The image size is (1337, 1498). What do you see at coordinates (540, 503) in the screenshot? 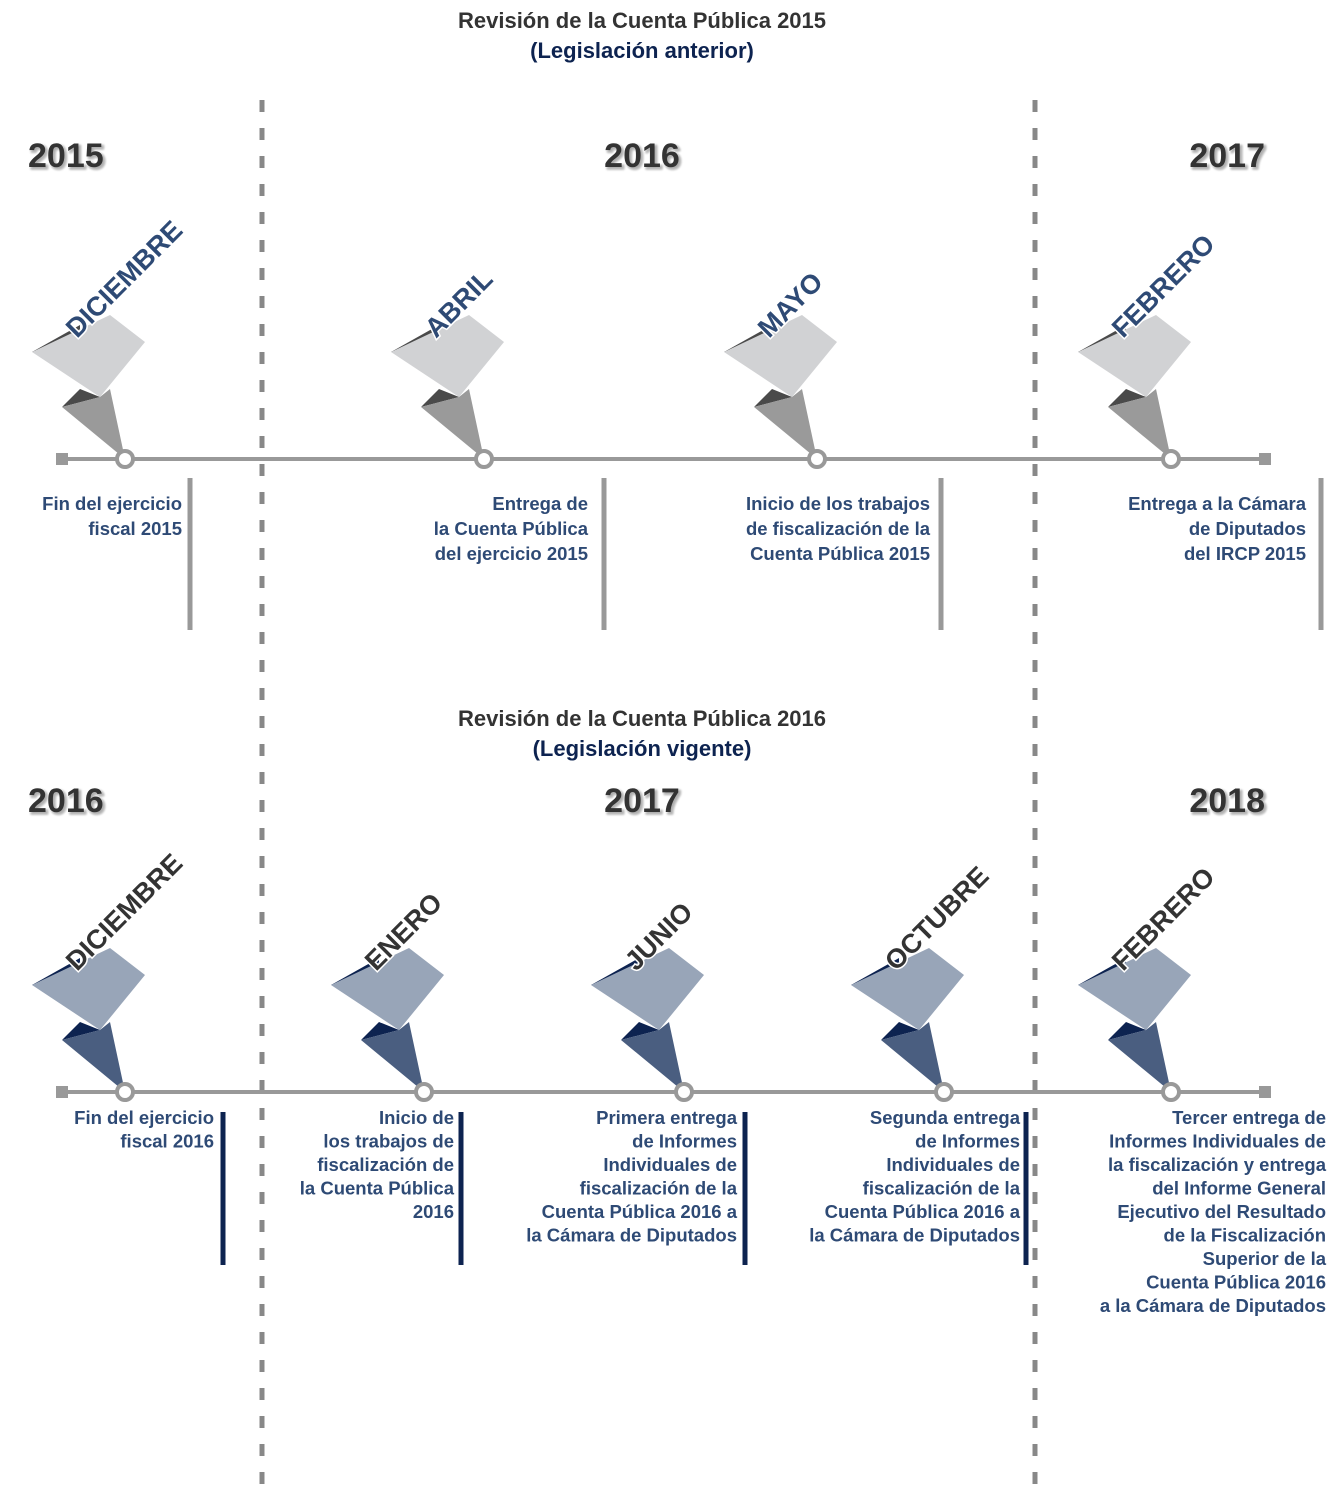
I see `event-text: Entrega de` at bounding box center [540, 503].